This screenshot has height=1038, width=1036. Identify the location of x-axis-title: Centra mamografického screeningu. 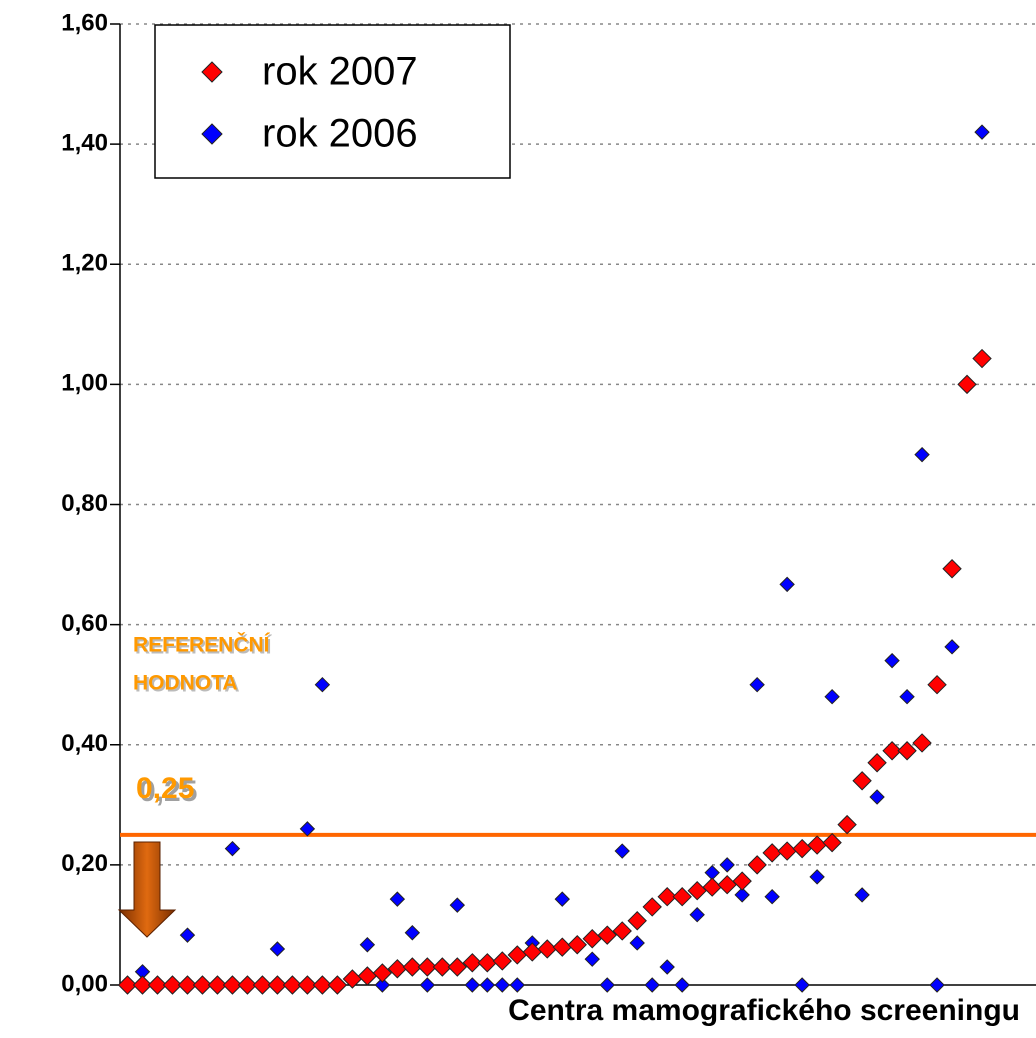
(764, 1010).